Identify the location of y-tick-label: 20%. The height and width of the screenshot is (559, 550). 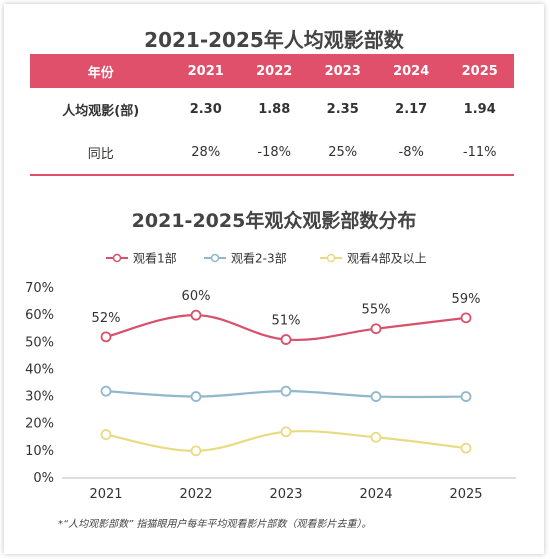
(39, 424).